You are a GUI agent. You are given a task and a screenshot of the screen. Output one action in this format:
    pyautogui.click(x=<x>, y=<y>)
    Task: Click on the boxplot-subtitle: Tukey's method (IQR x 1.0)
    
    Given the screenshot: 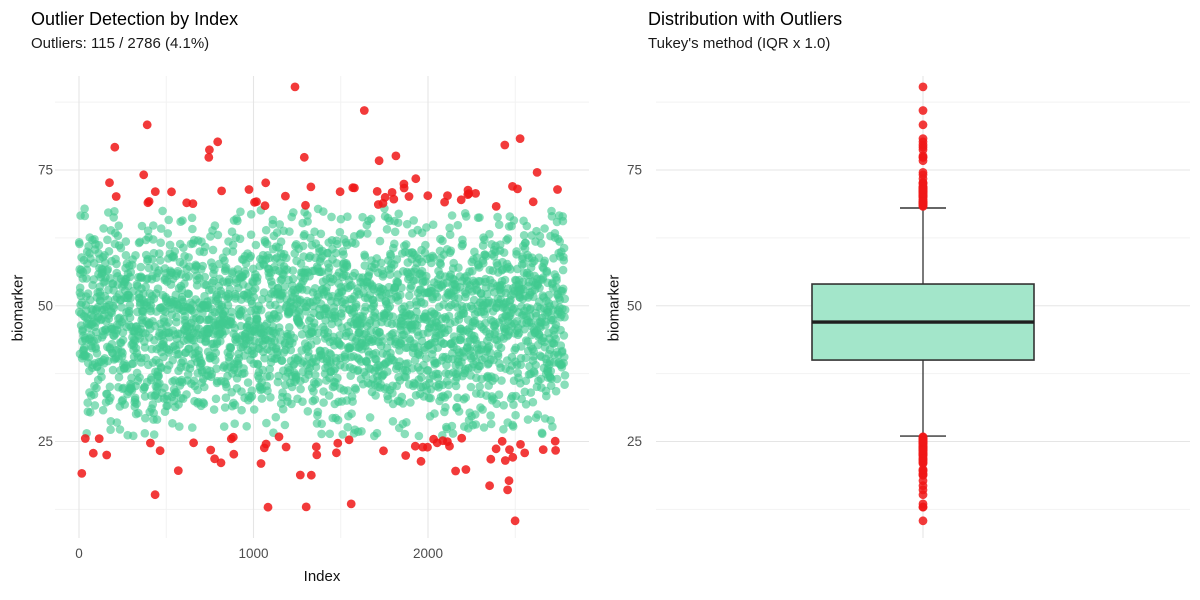 What is the action you would take?
    pyautogui.click(x=739, y=43)
    